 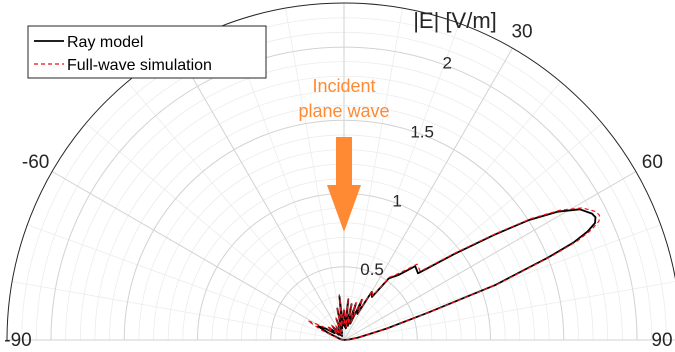 What do you see at coordinates (139, 65) in the screenshot?
I see `legend-label-full-wave: Full-wave simulation` at bounding box center [139, 65].